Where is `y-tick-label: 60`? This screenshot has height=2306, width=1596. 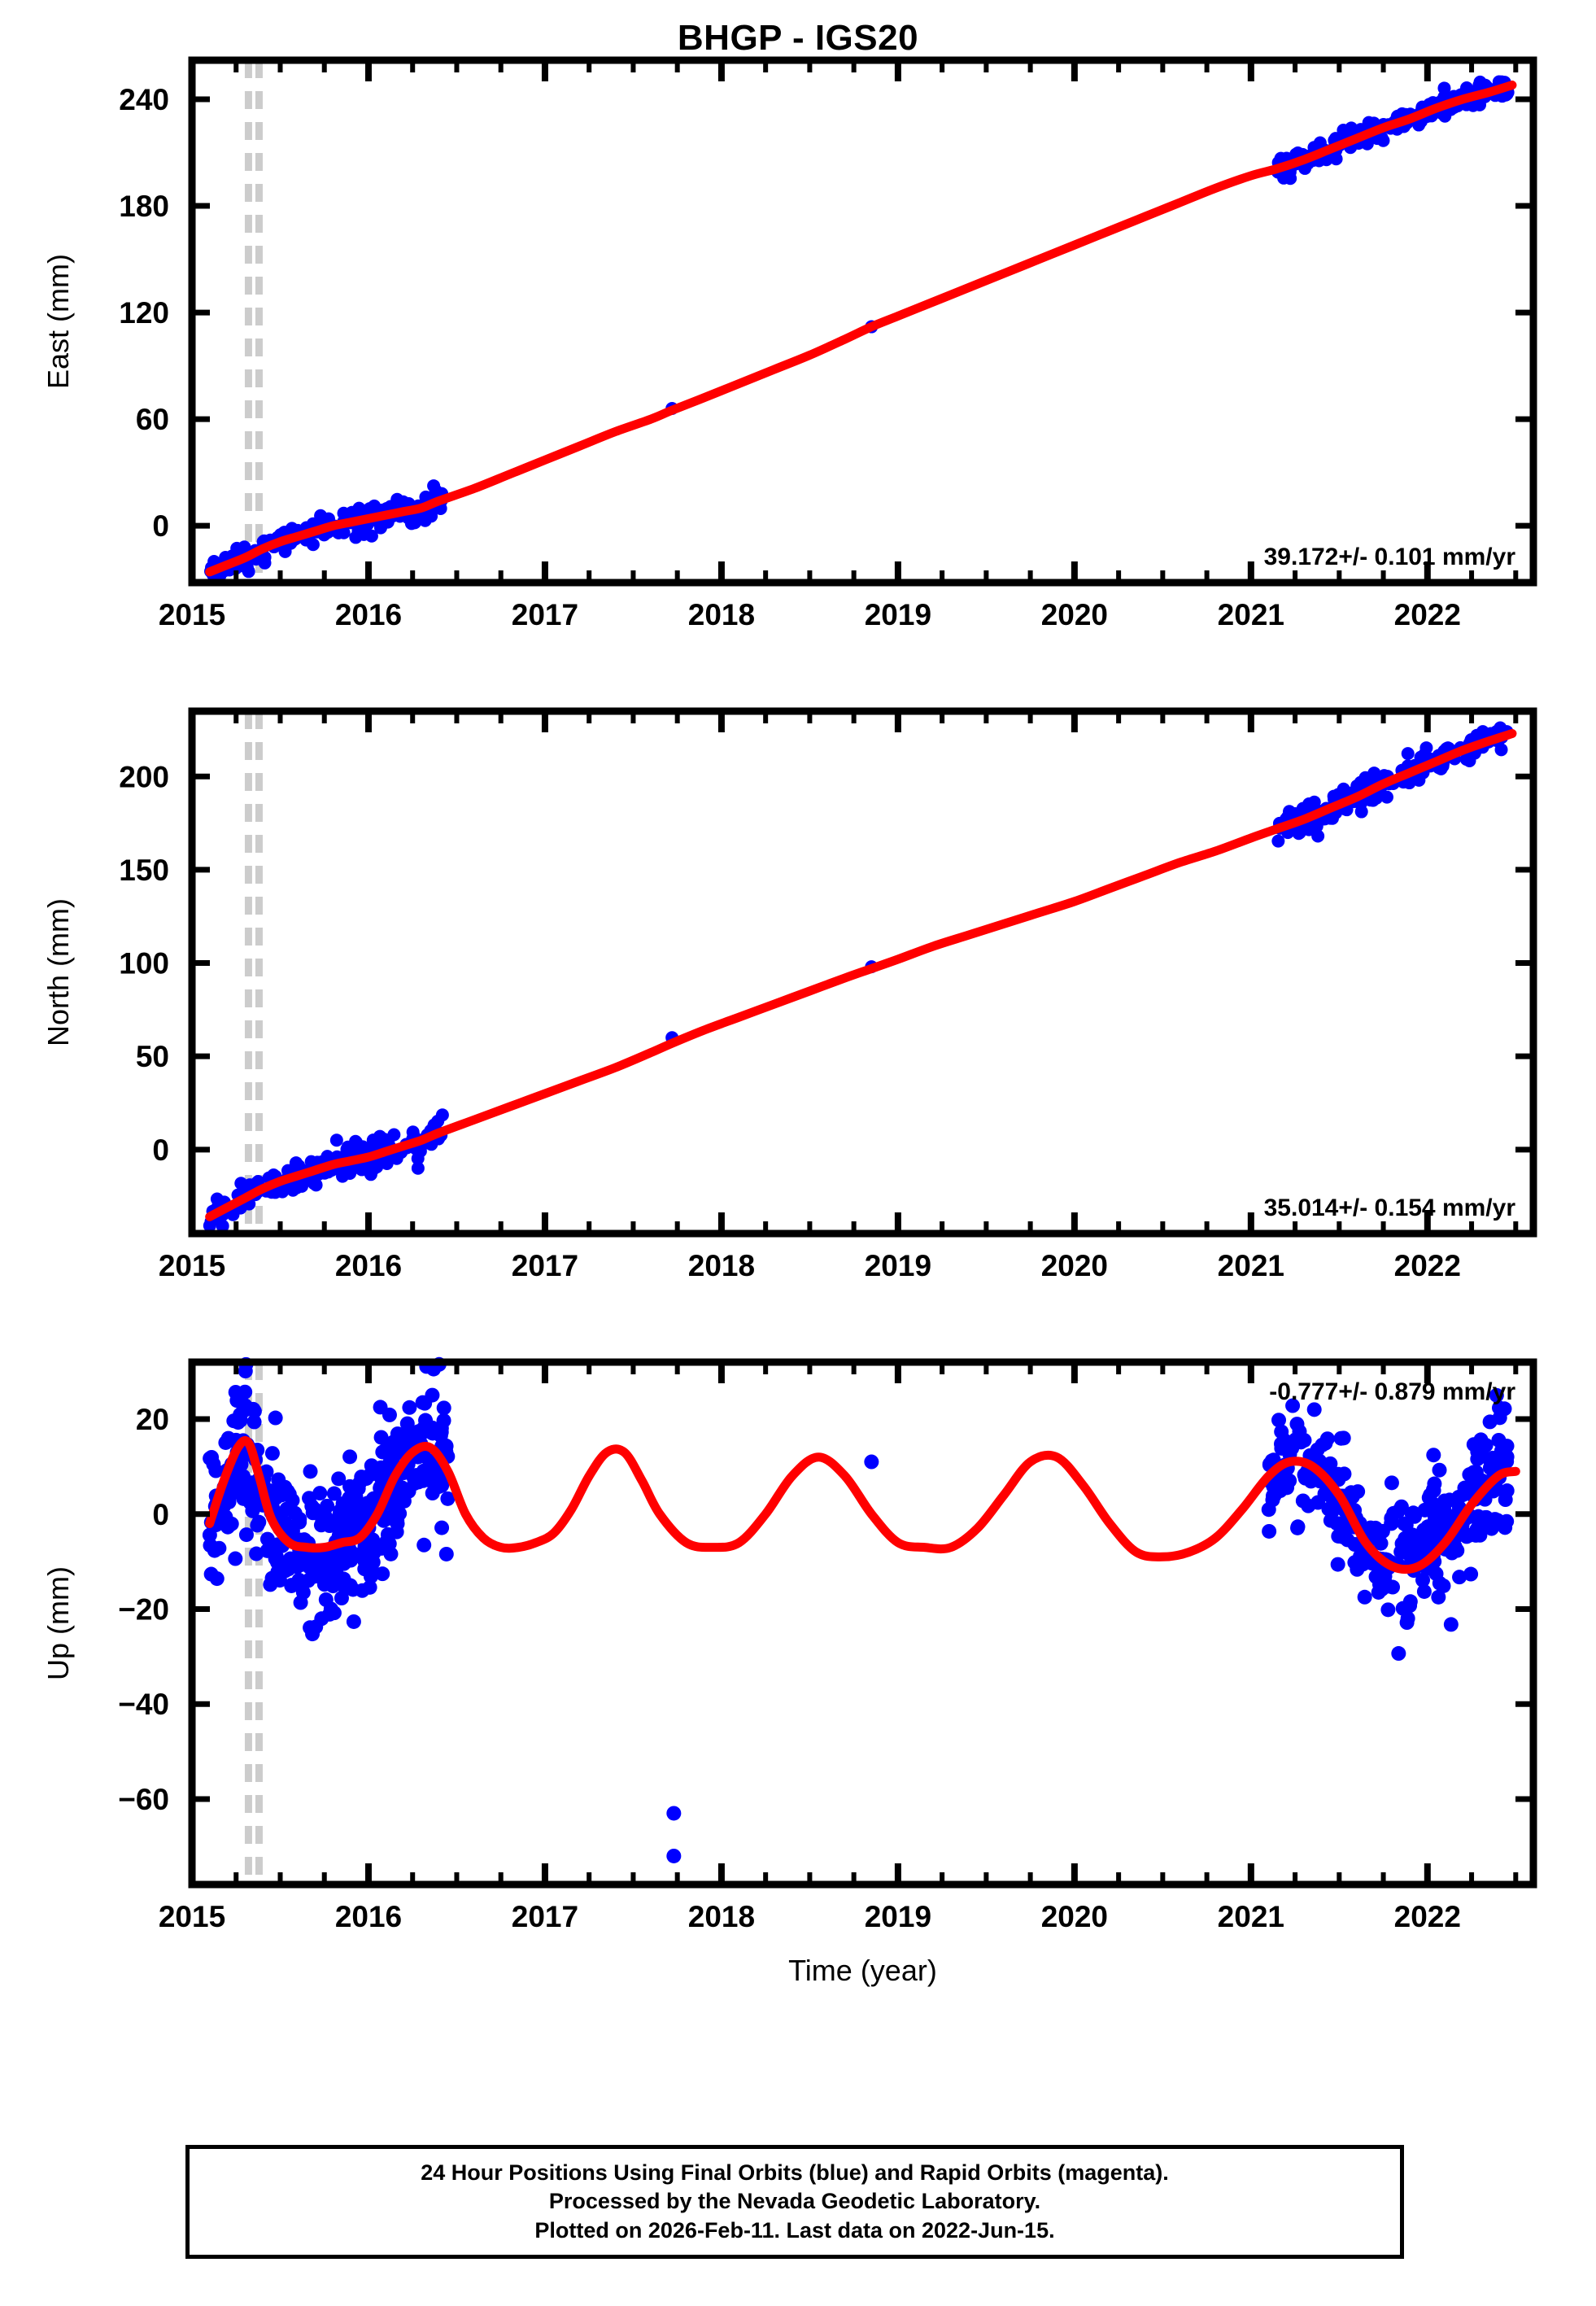
y-tick-label: 60 is located at coordinates (152, 419).